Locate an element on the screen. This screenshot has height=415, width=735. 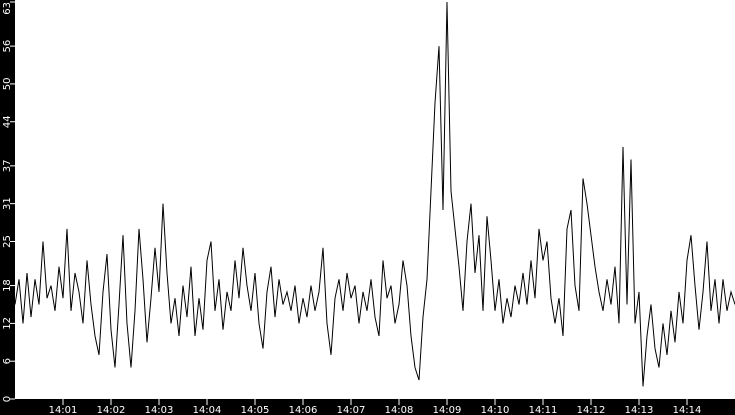
x-tick-label: 14:08 is located at coordinates (399, 410).